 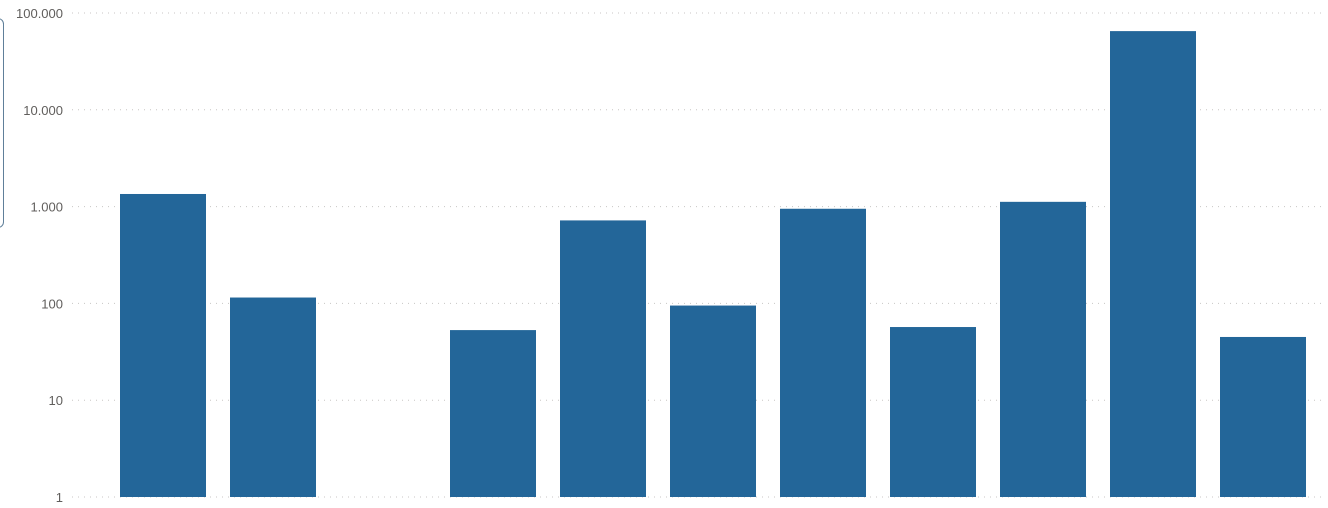 I want to click on y-axis-ticks: 1 10 100 1.000 10.000 100.000, so click(x=39, y=255).